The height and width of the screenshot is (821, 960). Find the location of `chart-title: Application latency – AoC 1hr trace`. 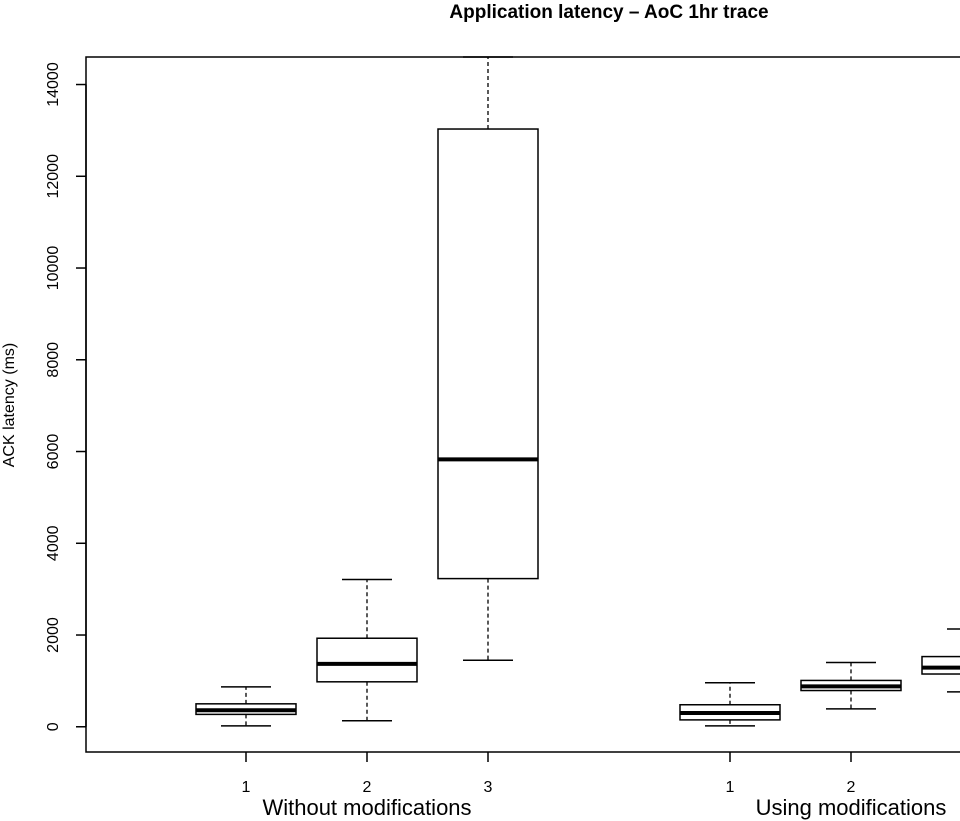

chart-title: Application latency – AoC 1hr trace is located at coordinates (608, 12).